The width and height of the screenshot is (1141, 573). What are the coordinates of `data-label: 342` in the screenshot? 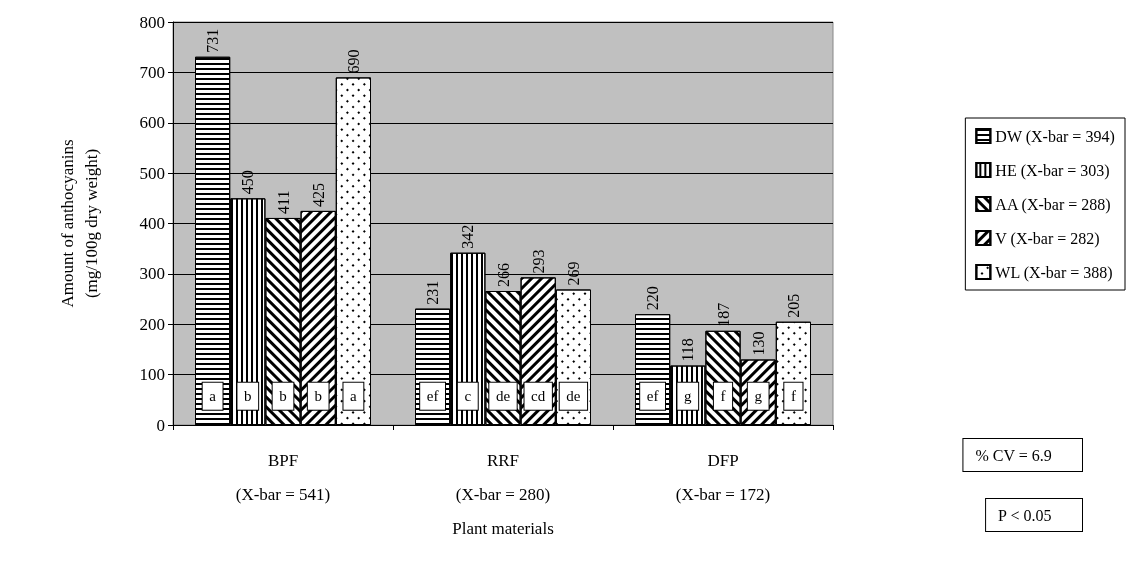 It's located at (468, 236).